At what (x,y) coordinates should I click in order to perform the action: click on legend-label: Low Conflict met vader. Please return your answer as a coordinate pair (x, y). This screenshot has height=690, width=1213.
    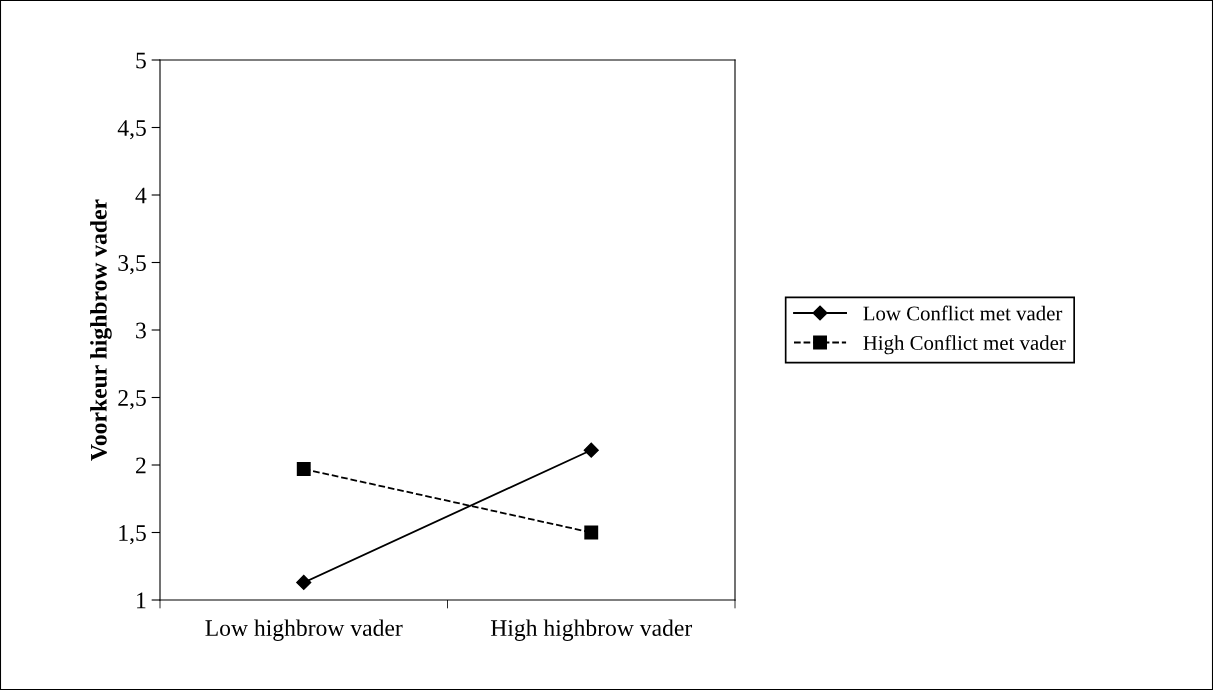
    Looking at the image, I should click on (963, 313).